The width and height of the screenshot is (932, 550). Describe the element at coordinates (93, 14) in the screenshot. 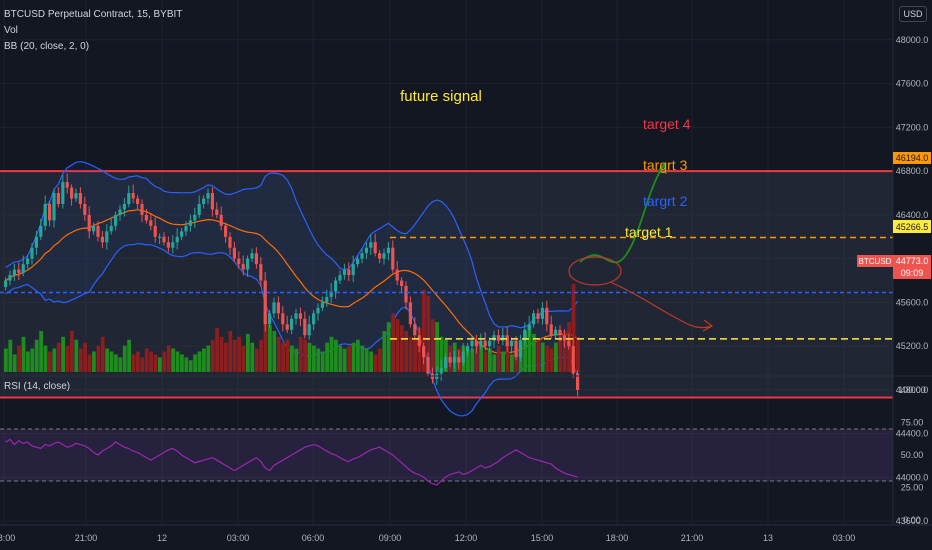

I see `symbol-legend: BTCUSD Perpetual Contract, 15, BYBIT` at that location.